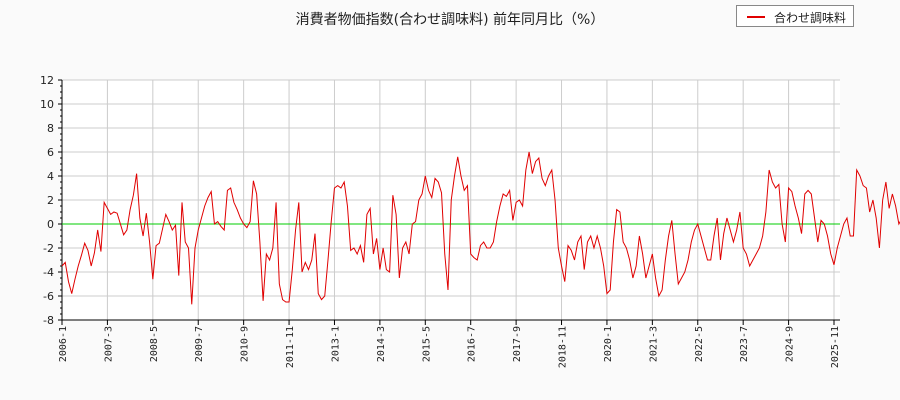  Describe the element at coordinates (63, 344) in the screenshot. I see `x-tick-label: 2006-1` at that location.